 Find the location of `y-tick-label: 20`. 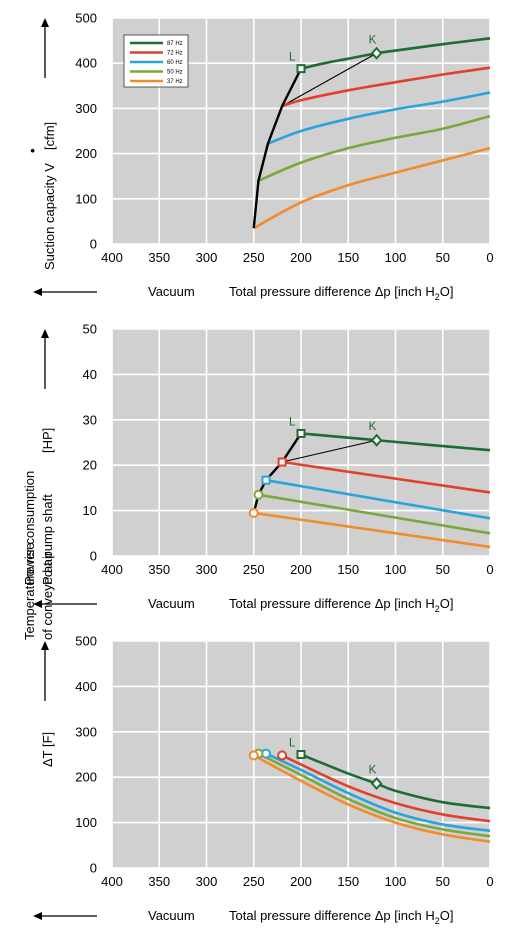

y-tick-label: 20 is located at coordinates (90, 465).